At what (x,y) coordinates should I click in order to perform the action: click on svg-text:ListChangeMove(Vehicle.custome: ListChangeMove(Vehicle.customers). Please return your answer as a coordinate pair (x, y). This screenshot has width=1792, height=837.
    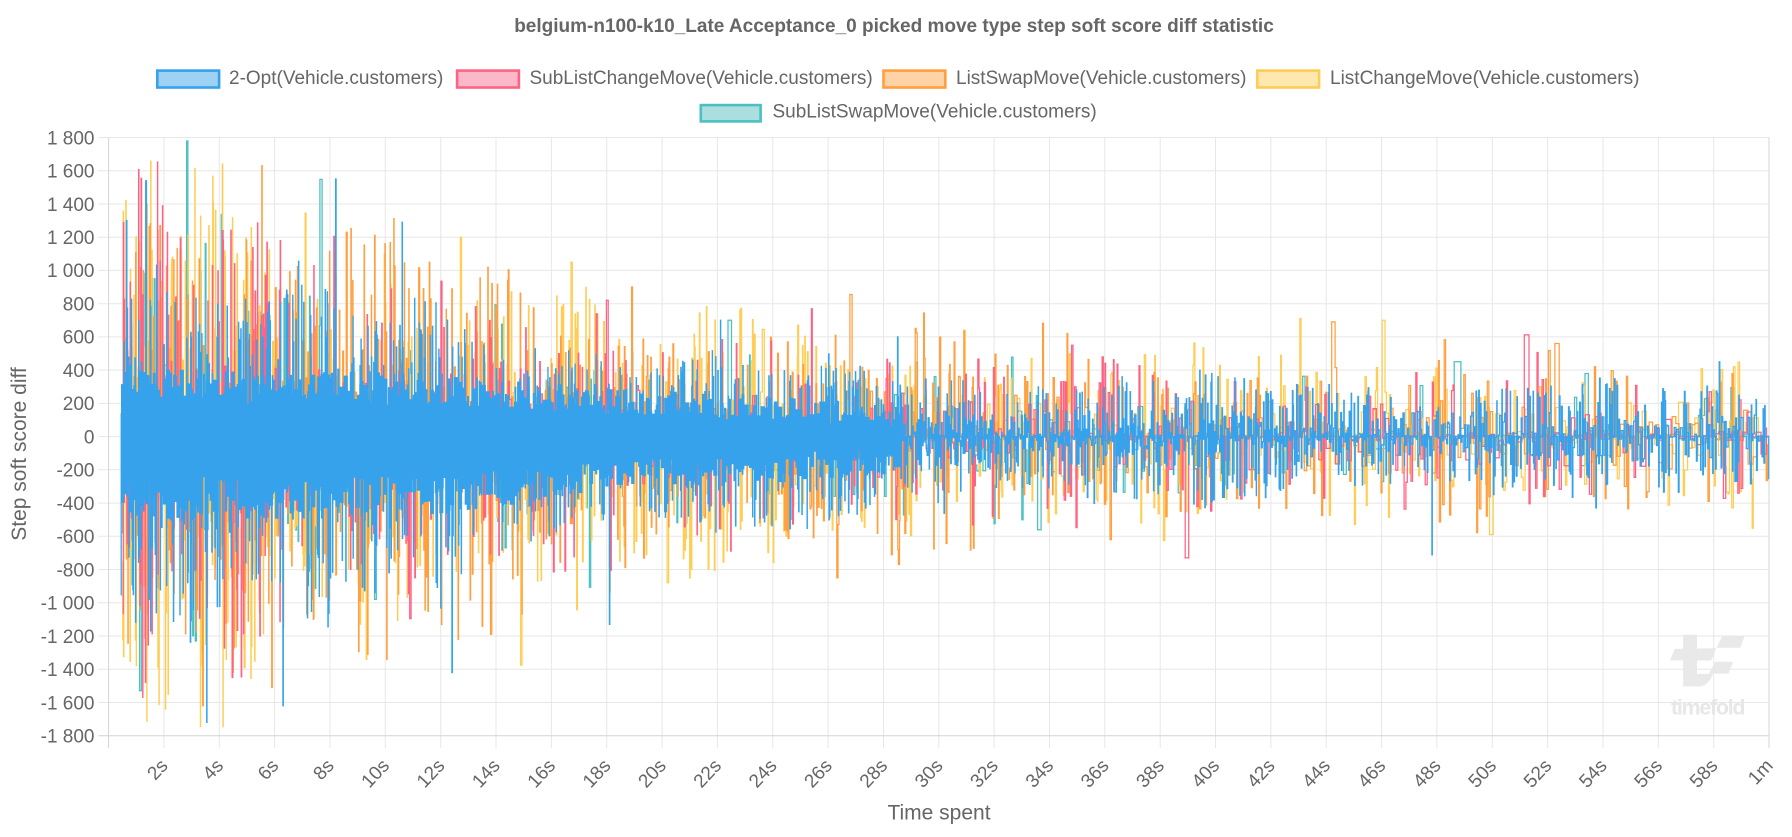
    Looking at the image, I should click on (1484, 78).